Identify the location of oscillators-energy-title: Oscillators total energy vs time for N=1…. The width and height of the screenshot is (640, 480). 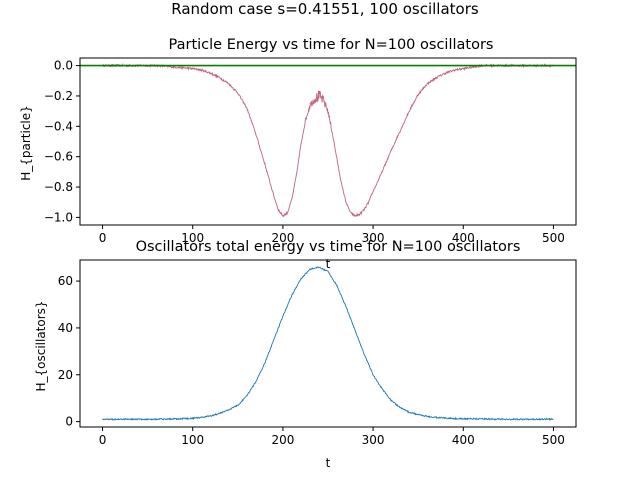
(328, 247).